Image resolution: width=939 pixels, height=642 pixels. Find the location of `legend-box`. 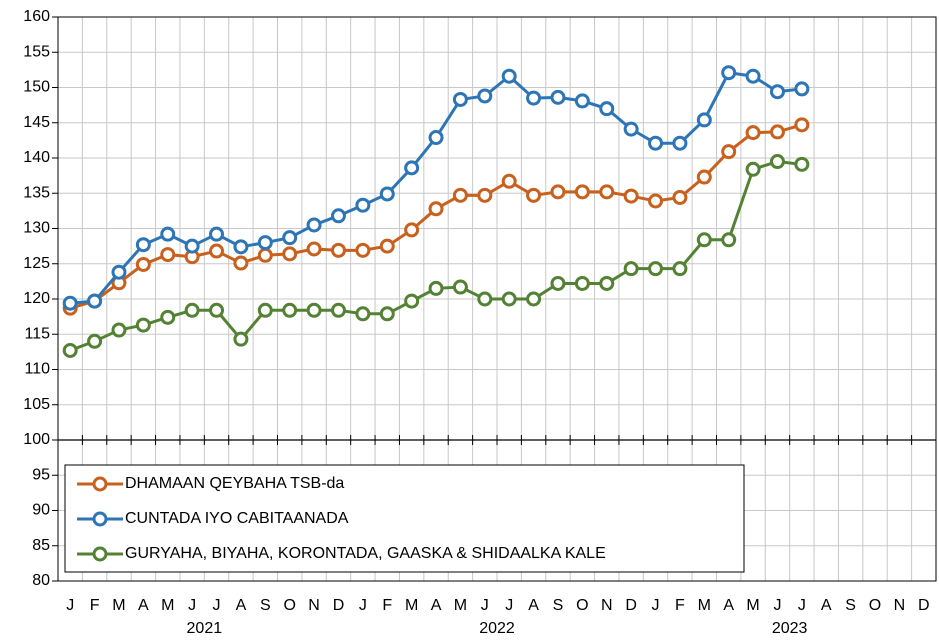

legend-box is located at coordinates (404, 518).